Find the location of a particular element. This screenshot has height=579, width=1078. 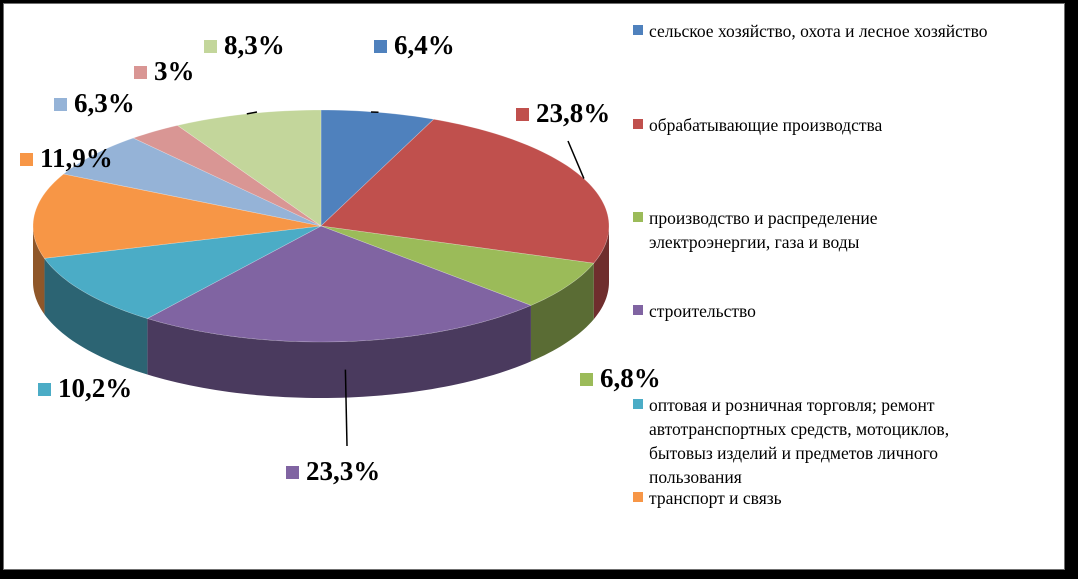

data-label-1: 23,8% is located at coordinates (573, 113).